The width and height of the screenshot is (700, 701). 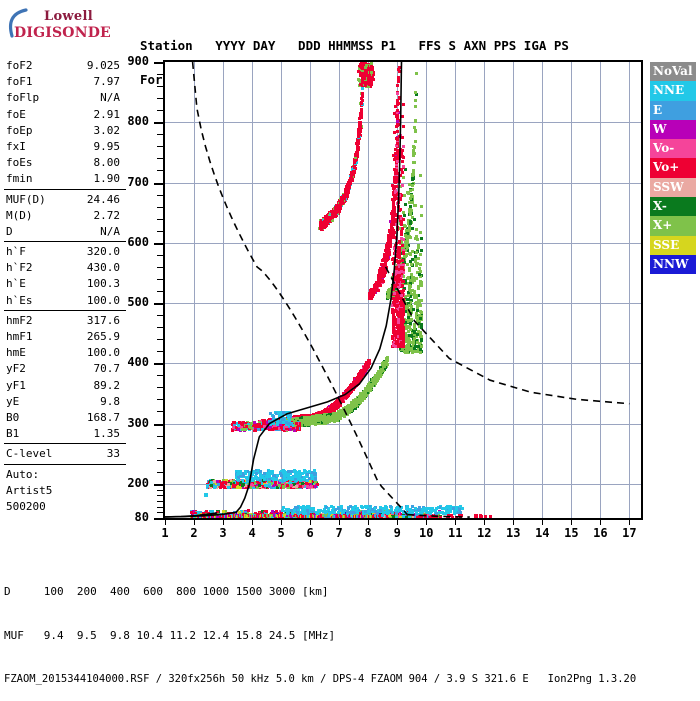 What do you see at coordinates (18, 23) in the screenshot?
I see `logo-arc-icon` at bounding box center [18, 23].